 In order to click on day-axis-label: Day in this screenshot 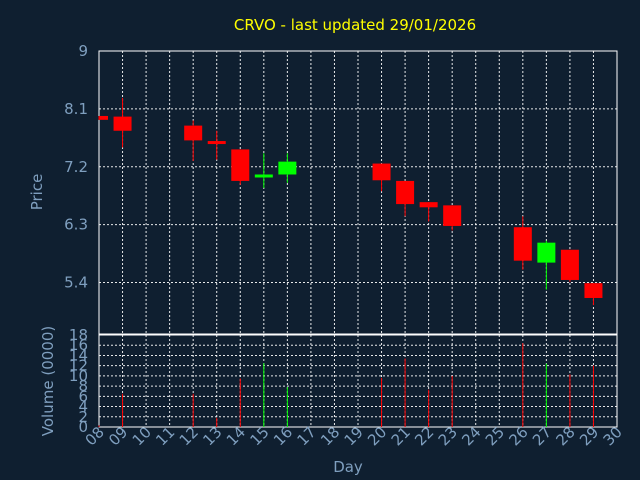, I will do `click(348, 467)`.